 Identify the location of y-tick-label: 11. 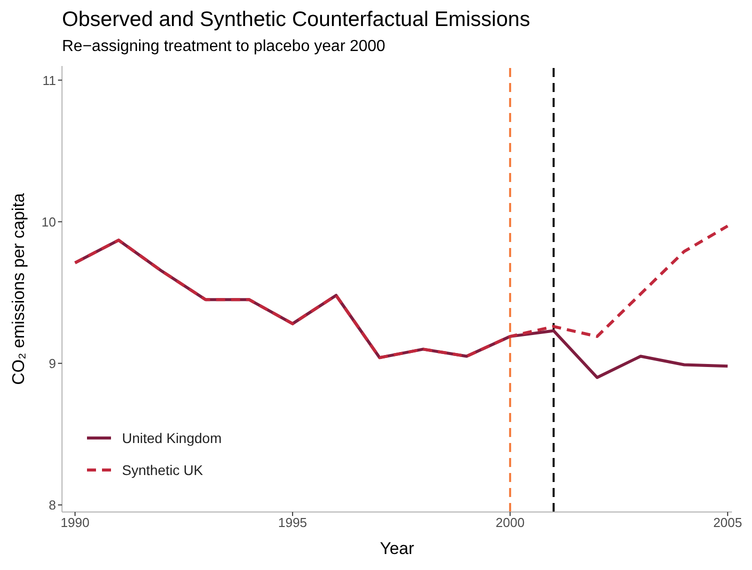
(49, 80).